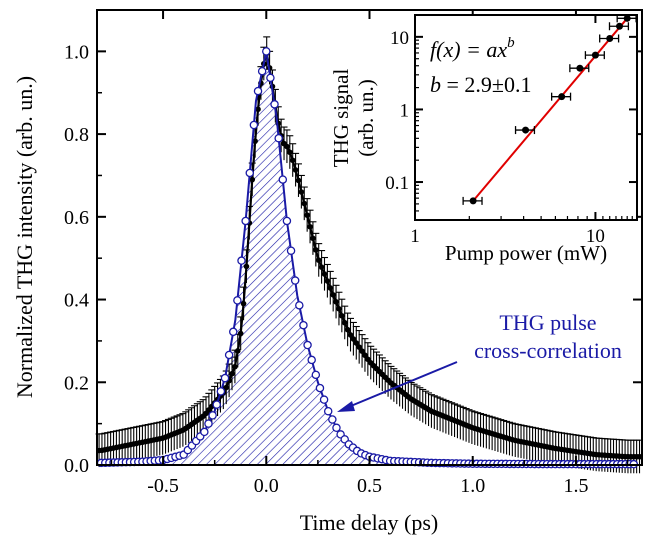 This screenshot has width=646, height=537. I want to click on annotation-line2: cross-correlation, so click(548, 350).